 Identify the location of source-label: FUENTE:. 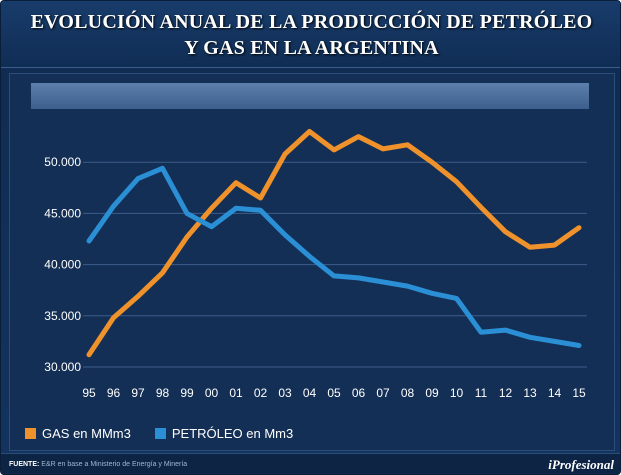
(24, 464).